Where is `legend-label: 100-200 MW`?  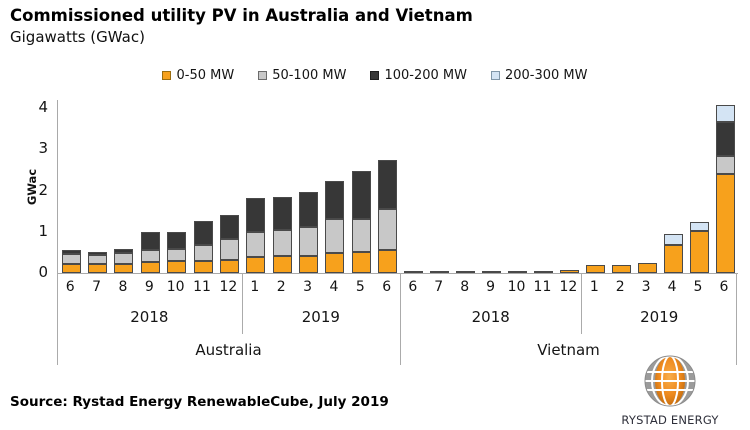 legend-label: 100-200 MW is located at coordinates (425, 75).